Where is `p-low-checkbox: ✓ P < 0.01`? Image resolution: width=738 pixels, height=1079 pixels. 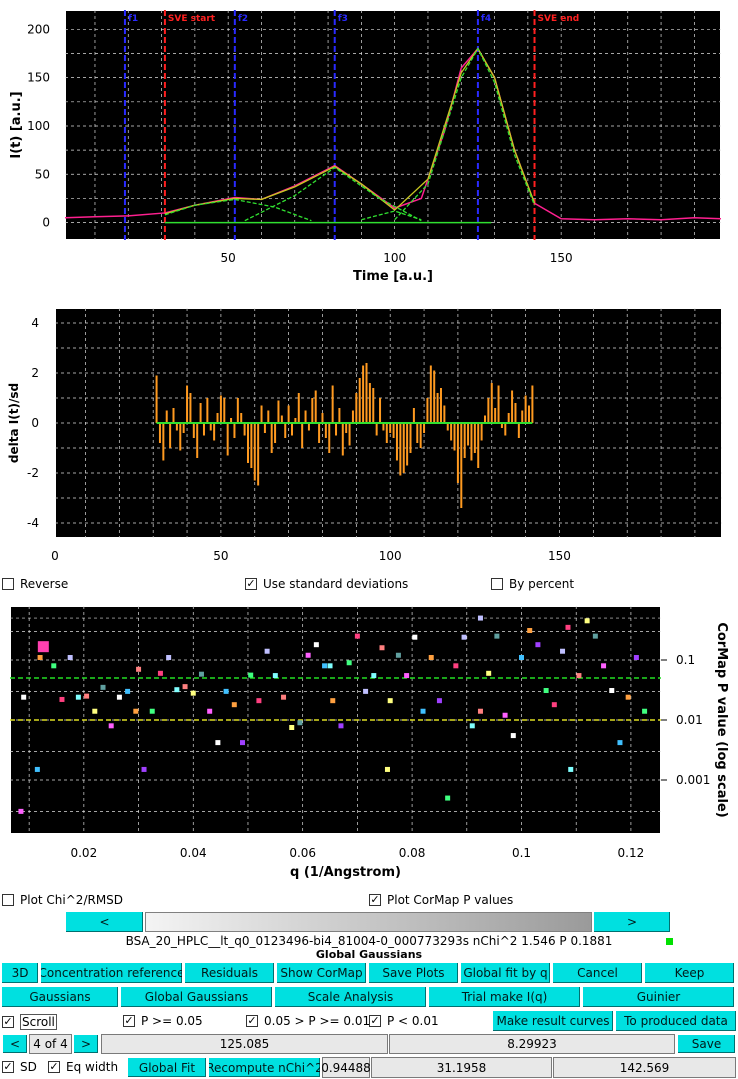
p-low-checkbox: ✓ P < 0.01 is located at coordinates (404, 1021).